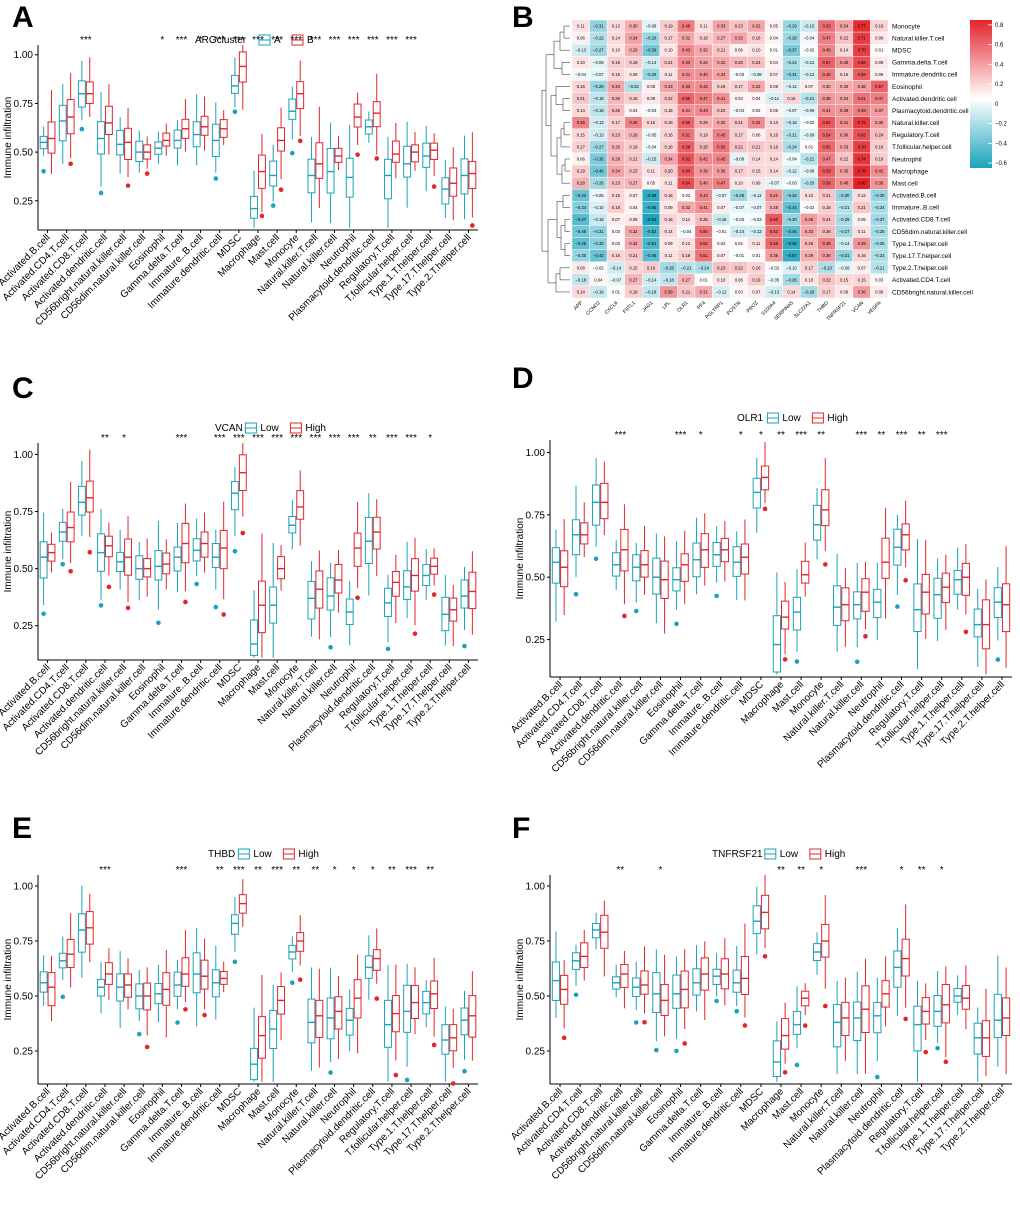 The height and width of the screenshot is (1227, 1020). Describe the element at coordinates (633, 50) in the screenshot. I see `heatmap-cell-value: 0.29` at that location.